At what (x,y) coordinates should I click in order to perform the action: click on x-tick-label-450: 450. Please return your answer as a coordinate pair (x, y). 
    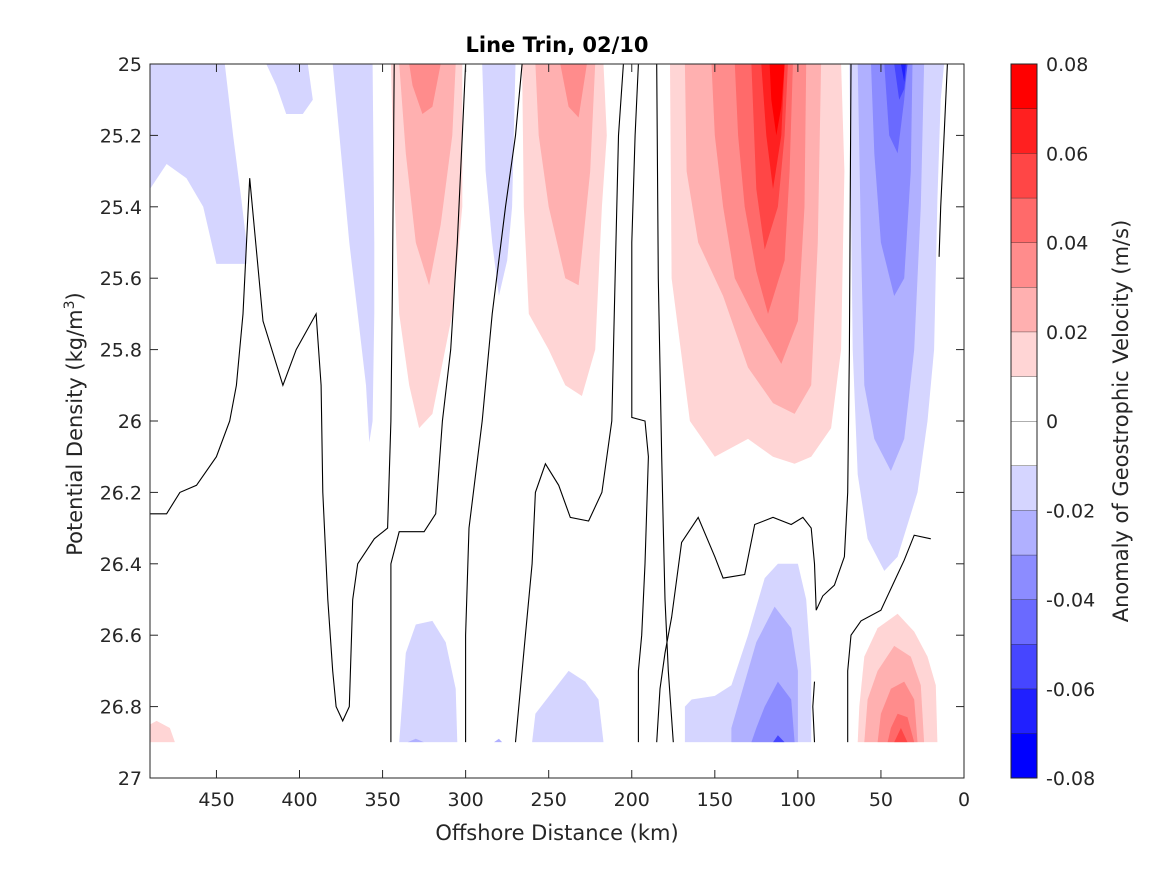
    Looking at the image, I should click on (216, 800).